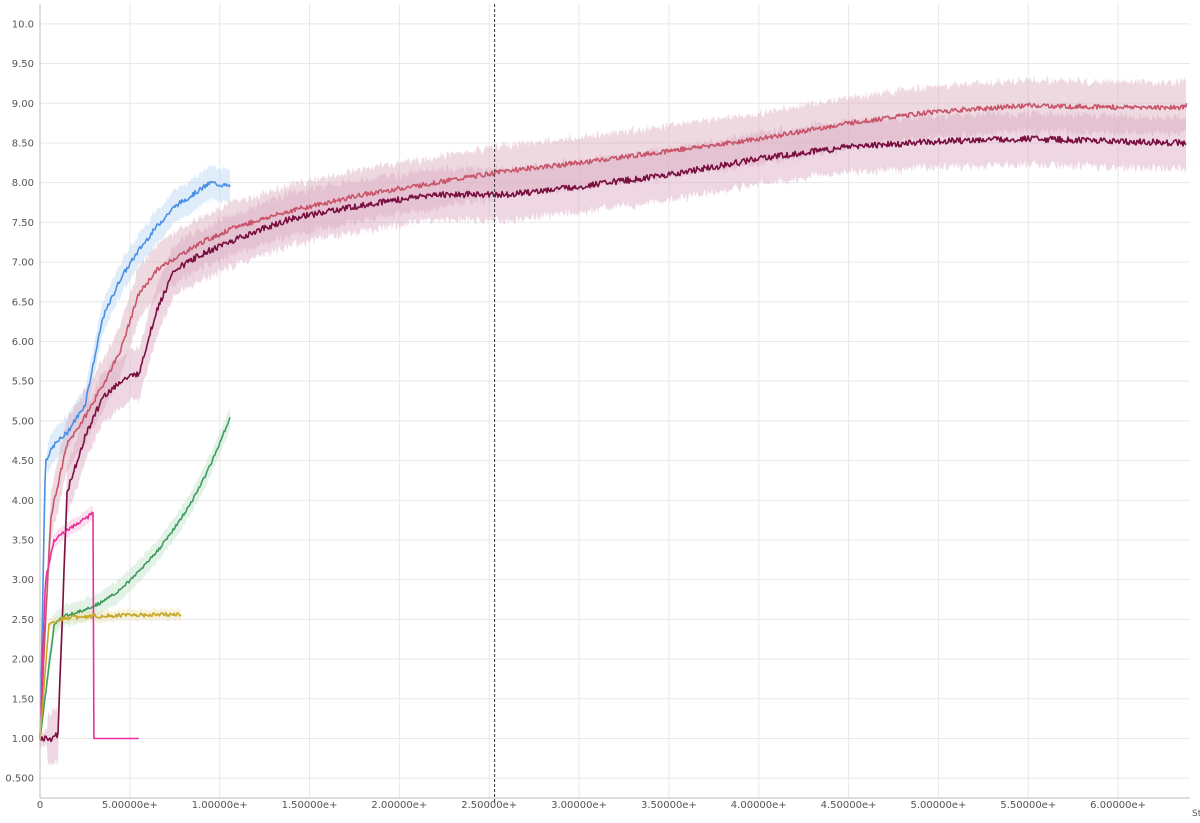 Image resolution: width=1200 pixels, height=823 pixels. Describe the element at coordinates (23, 342) in the screenshot. I see `y-tick-label: 6.00` at that location.